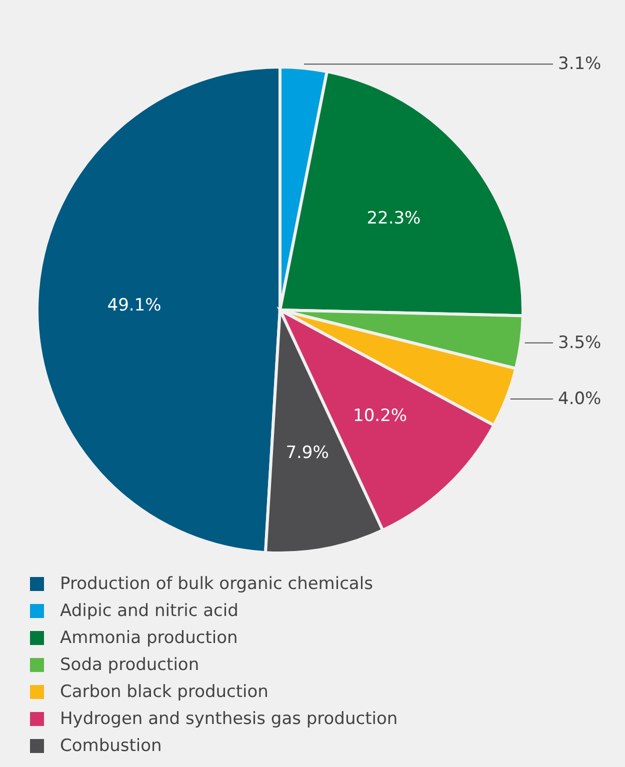  Describe the element at coordinates (134, 306) in the screenshot. I see `data-label: 49.1%` at that location.